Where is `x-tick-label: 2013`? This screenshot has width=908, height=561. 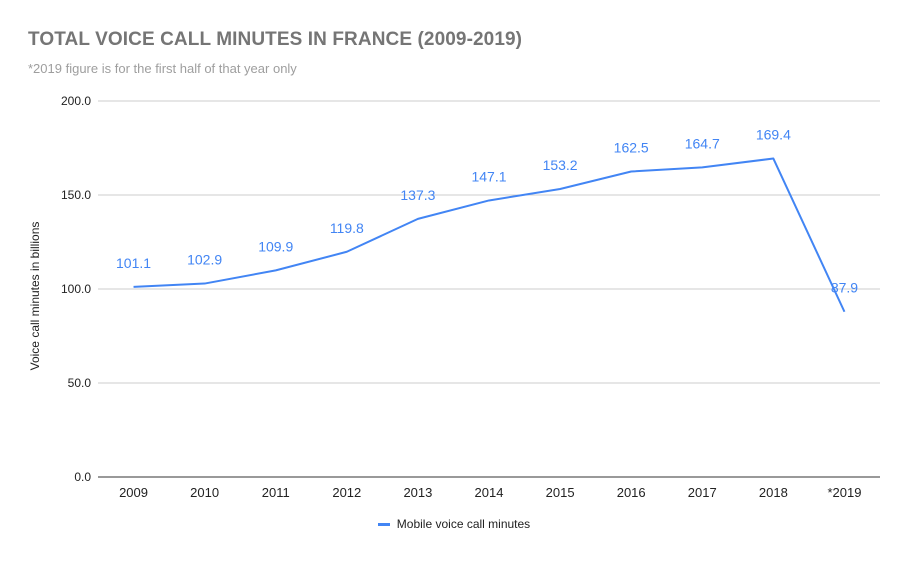 x-tick-label: 2013 is located at coordinates (417, 492).